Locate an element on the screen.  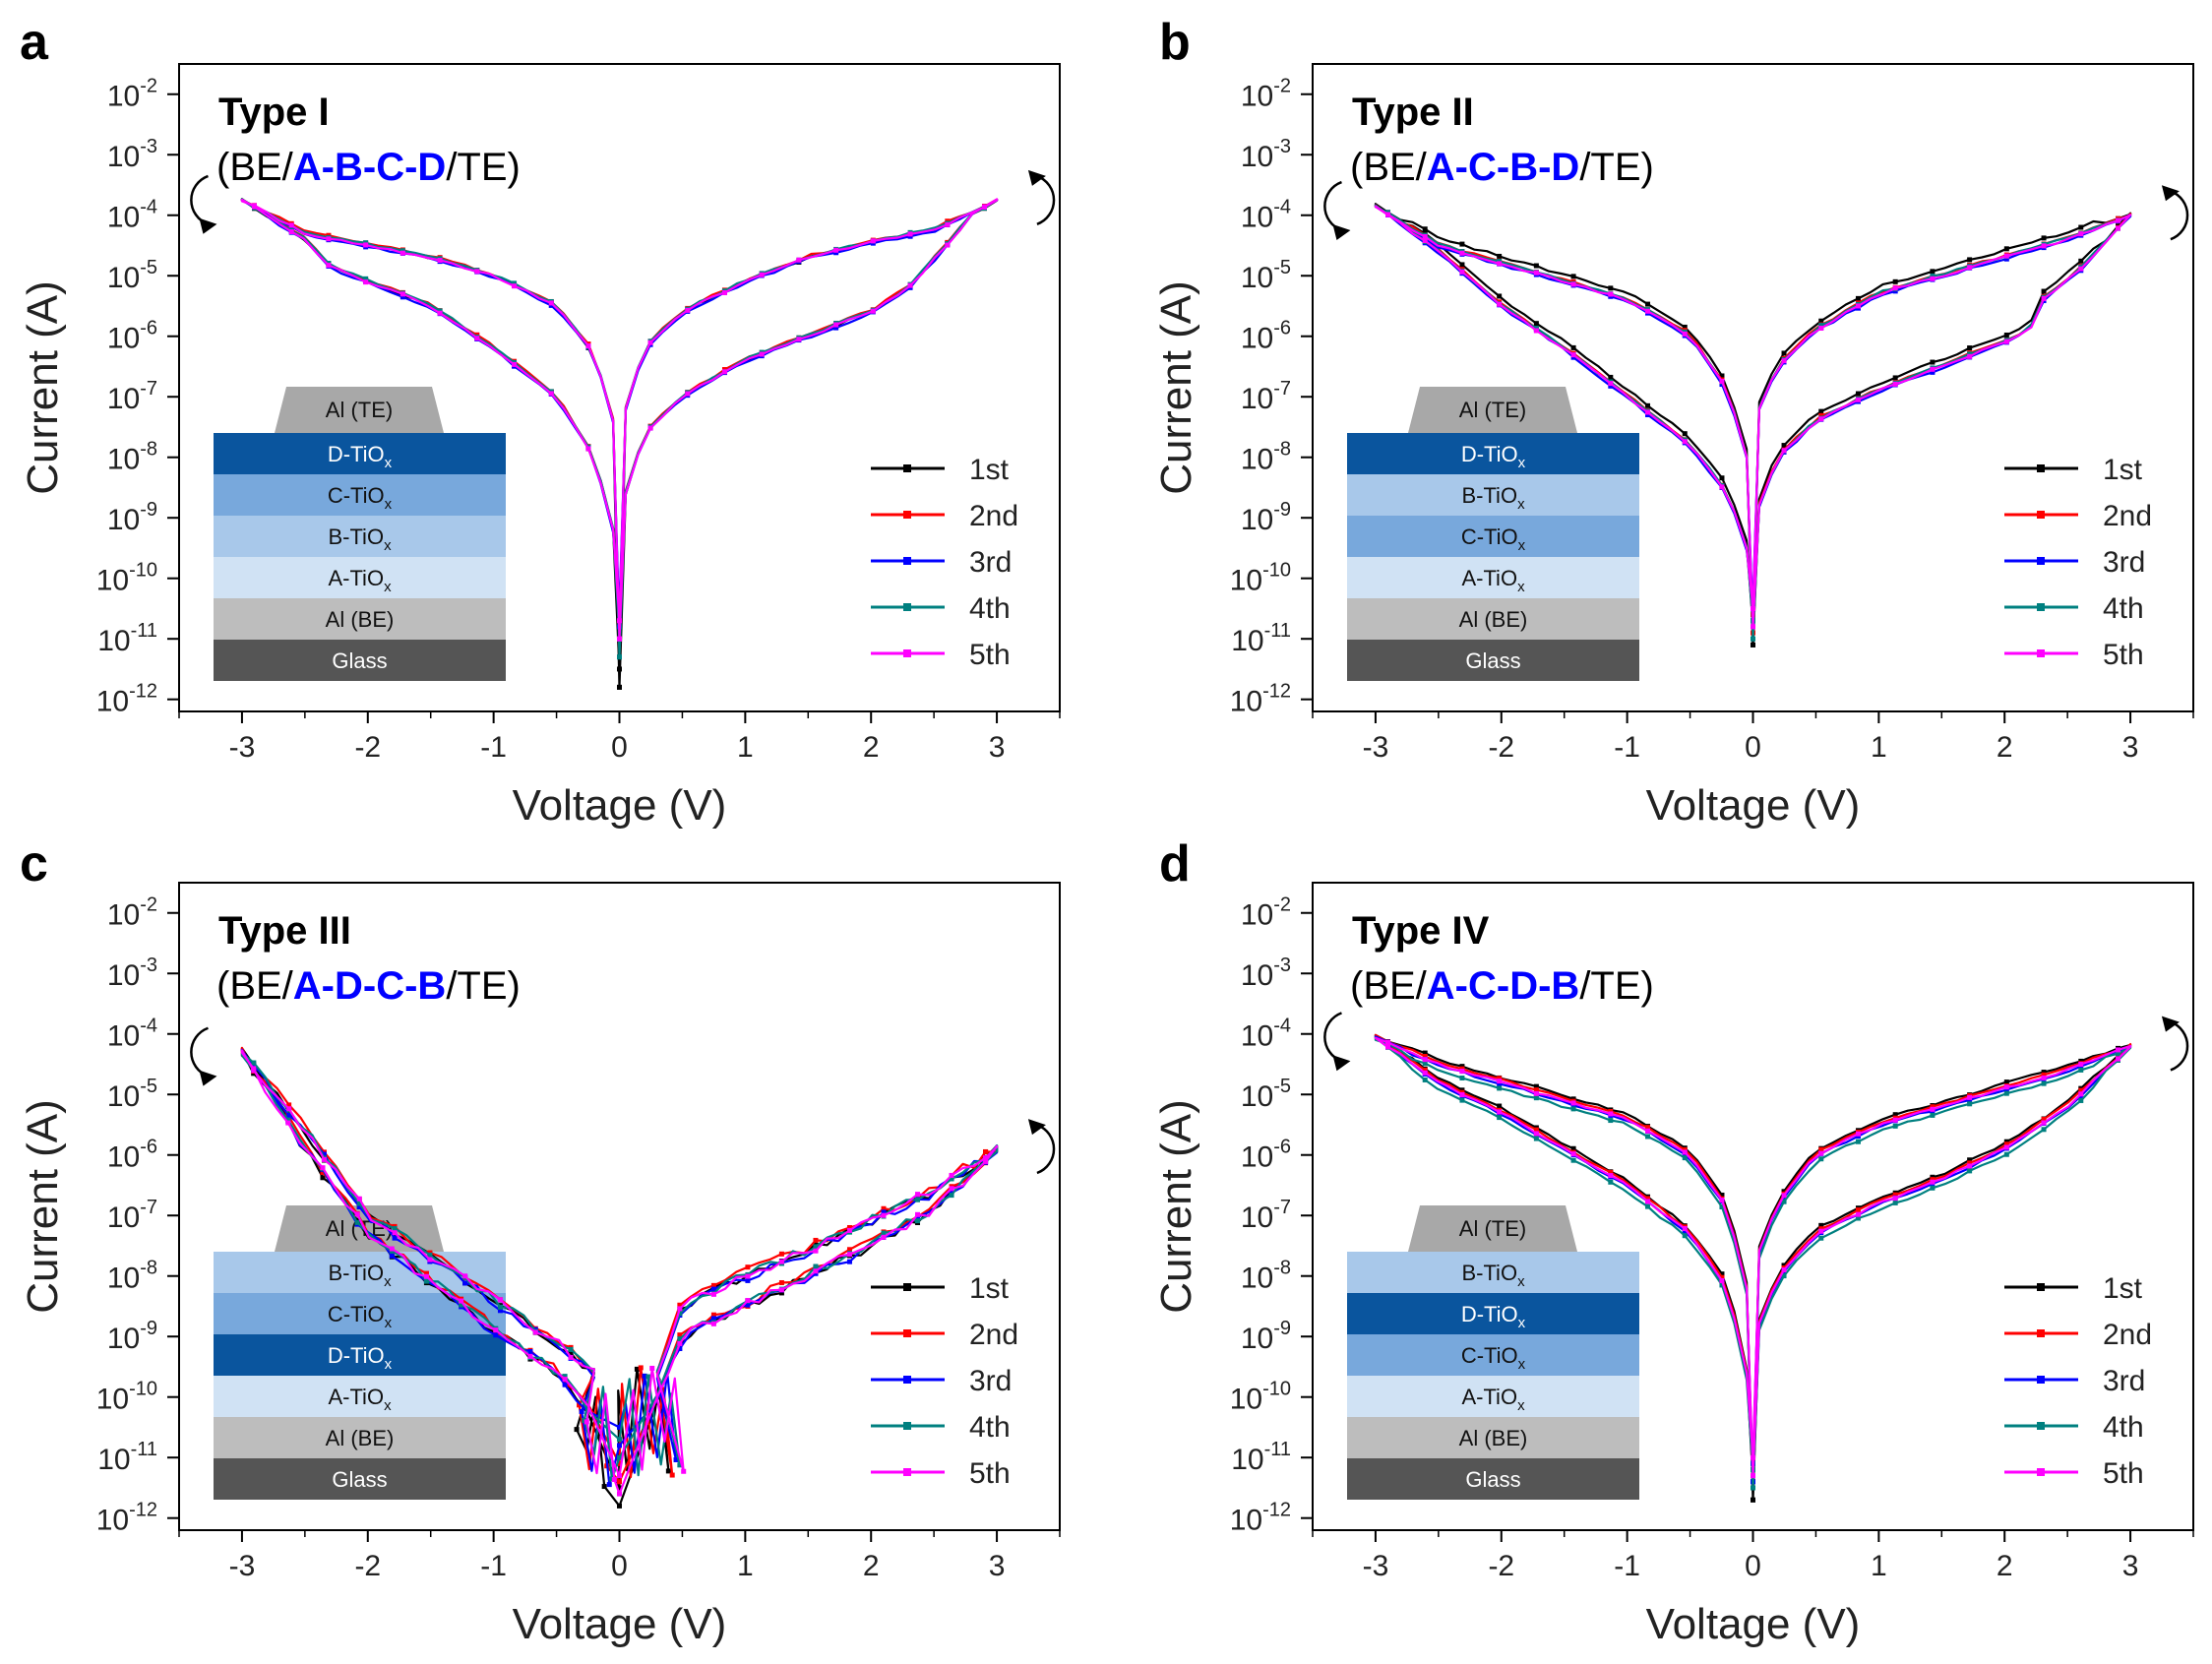
x-tick-label: -1 is located at coordinates (493, 747).